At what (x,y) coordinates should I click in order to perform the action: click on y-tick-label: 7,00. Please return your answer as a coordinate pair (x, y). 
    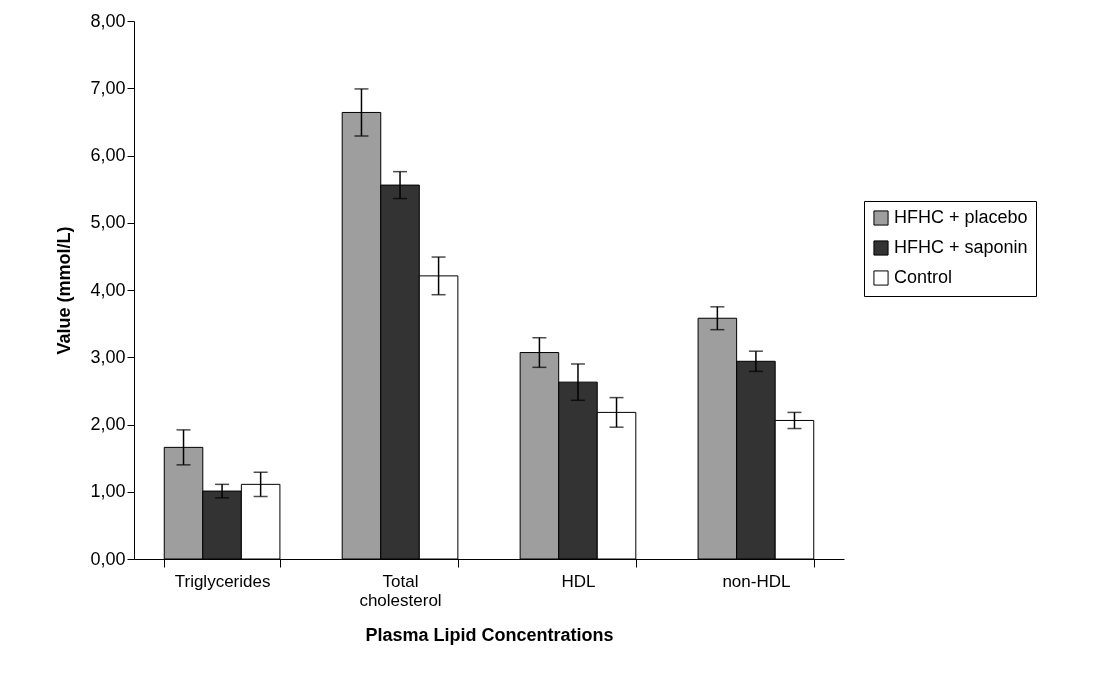
    Looking at the image, I should click on (108, 87).